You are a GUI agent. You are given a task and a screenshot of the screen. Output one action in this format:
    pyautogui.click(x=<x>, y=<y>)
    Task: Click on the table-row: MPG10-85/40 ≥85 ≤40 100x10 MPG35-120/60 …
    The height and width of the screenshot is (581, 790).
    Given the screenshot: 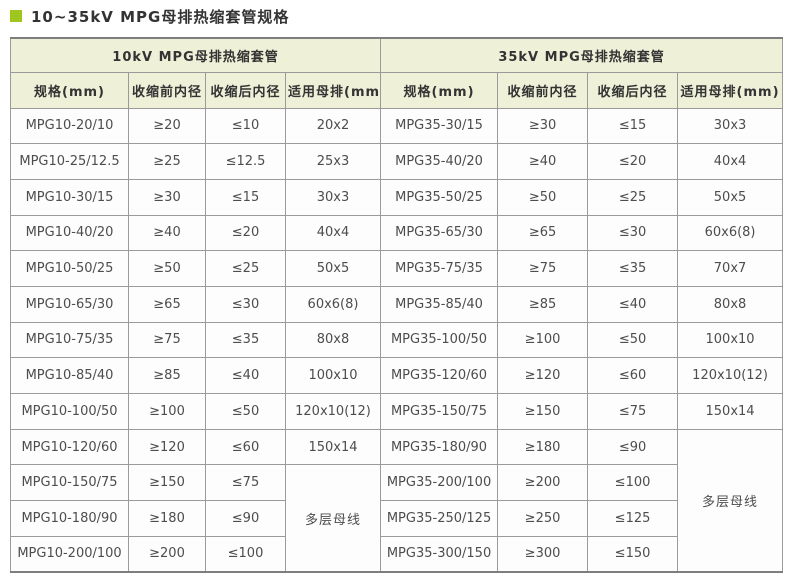 What is the action you would take?
    pyautogui.click(x=397, y=375)
    